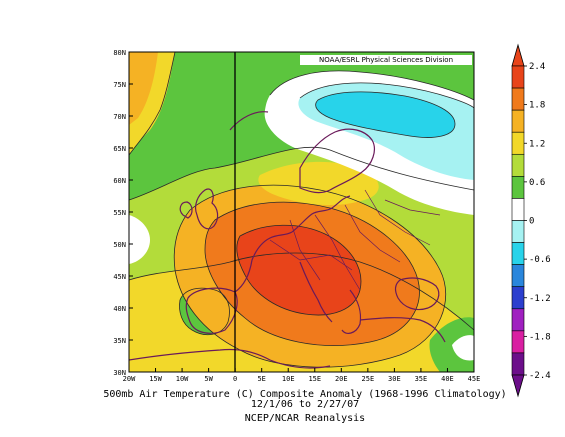 The image size is (565, 437). Describe the element at coordinates (385, 114) in the screenshot. I see `anomaly-cold-mid` at that location.